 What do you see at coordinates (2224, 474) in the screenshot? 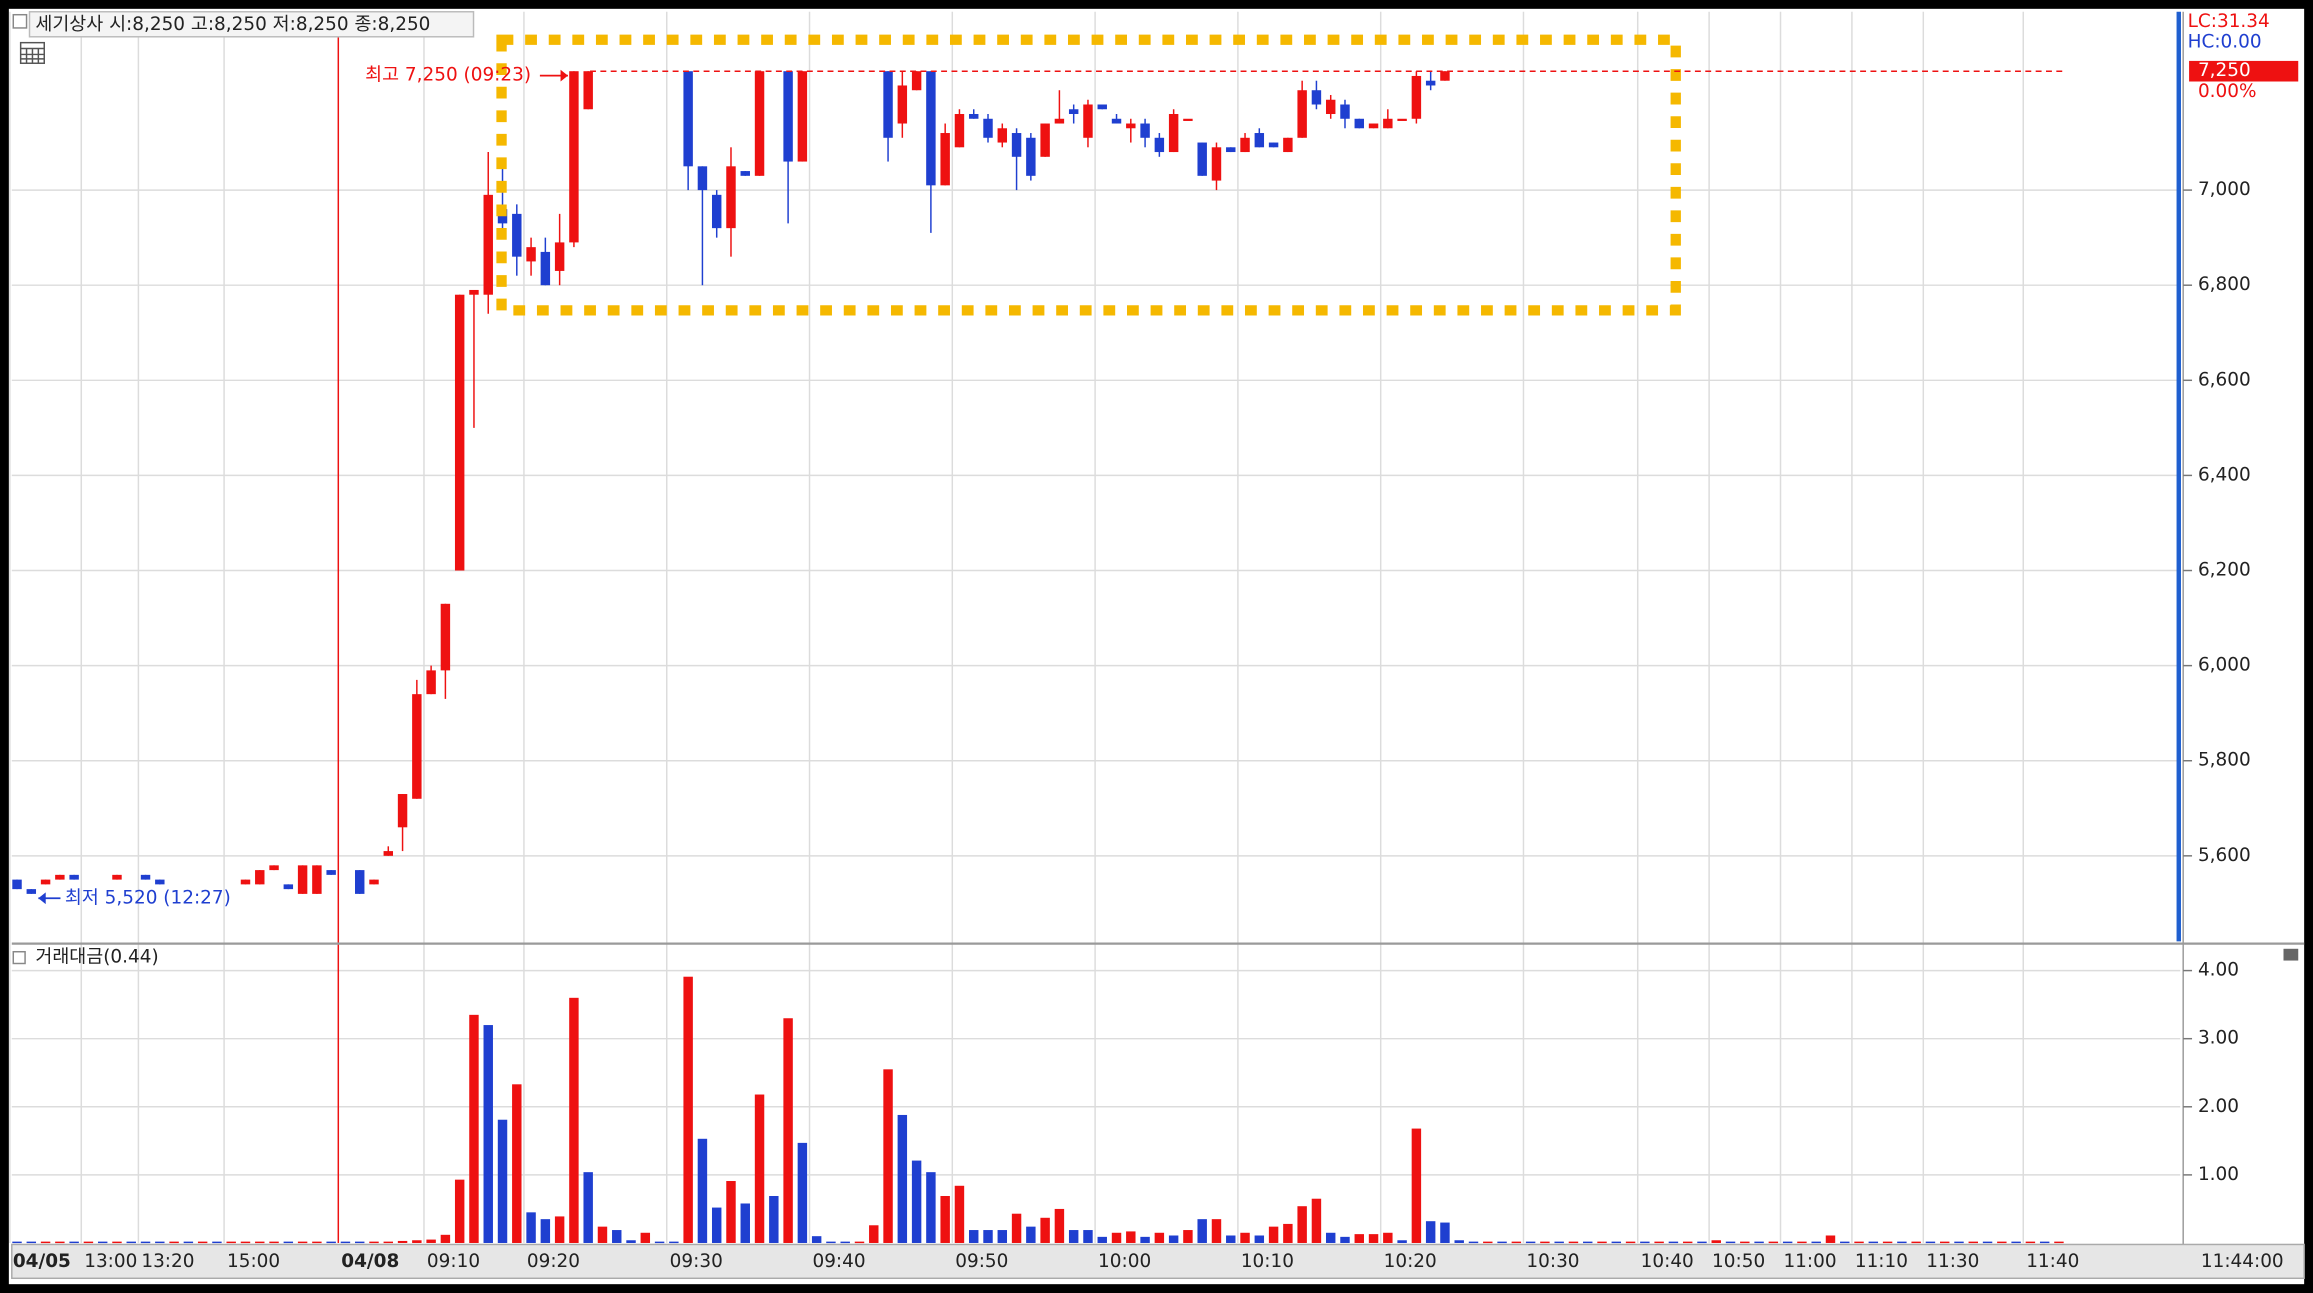
I see `y-tick-label: 6,400` at bounding box center [2224, 474].